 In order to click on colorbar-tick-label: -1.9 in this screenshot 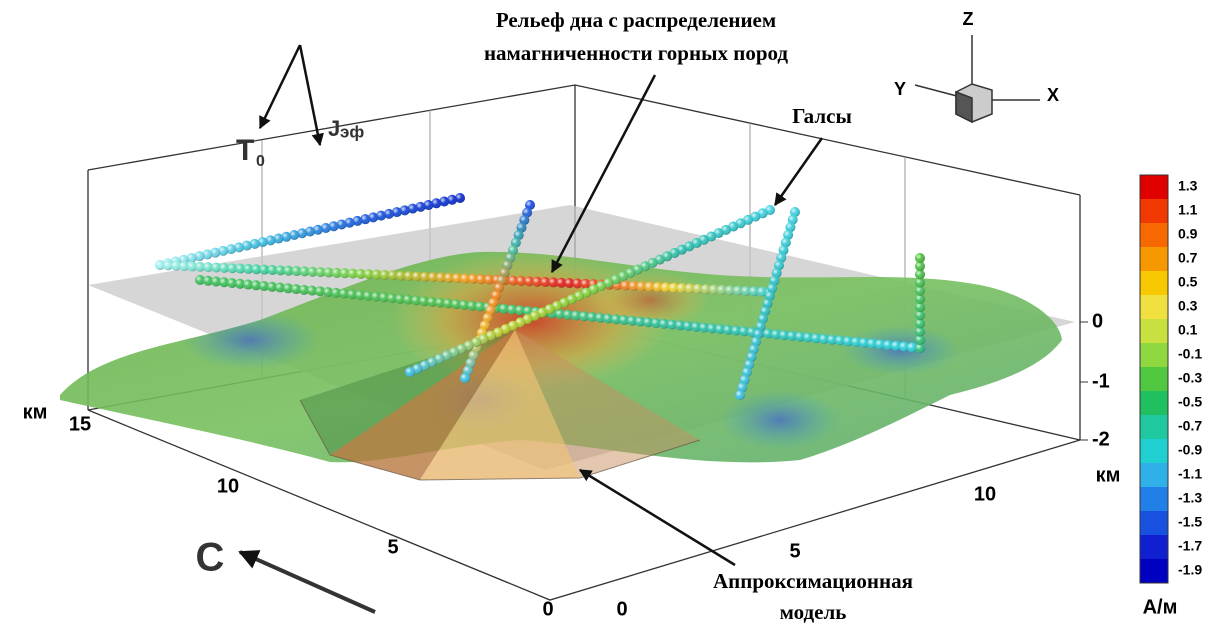, I will do `click(1190, 570)`.